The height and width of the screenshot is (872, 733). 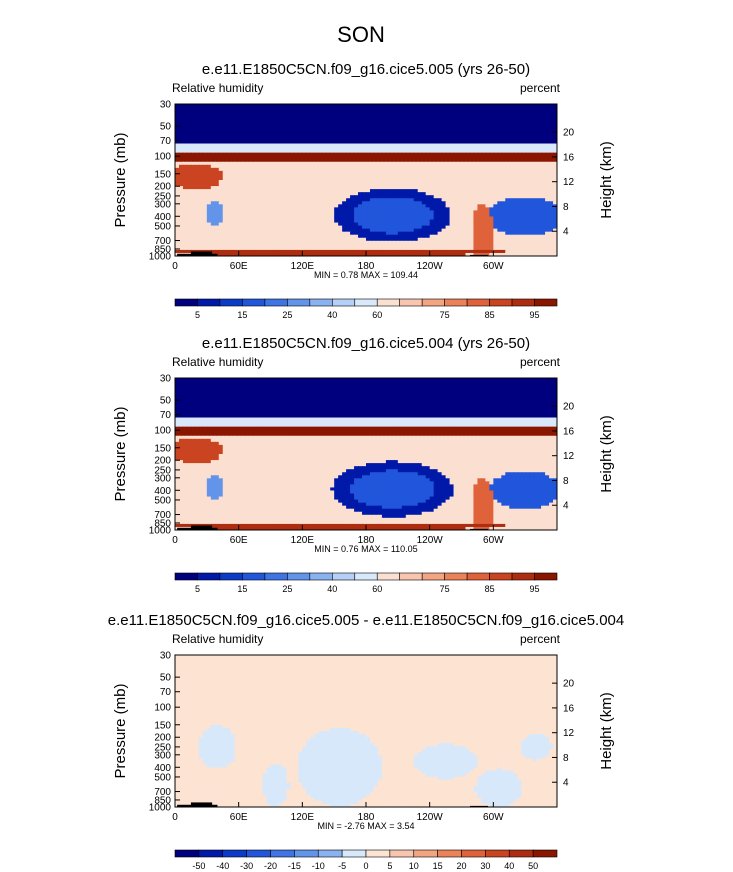 What do you see at coordinates (217, 88) in the screenshot?
I see `panel-left-label: Relative humidity` at bounding box center [217, 88].